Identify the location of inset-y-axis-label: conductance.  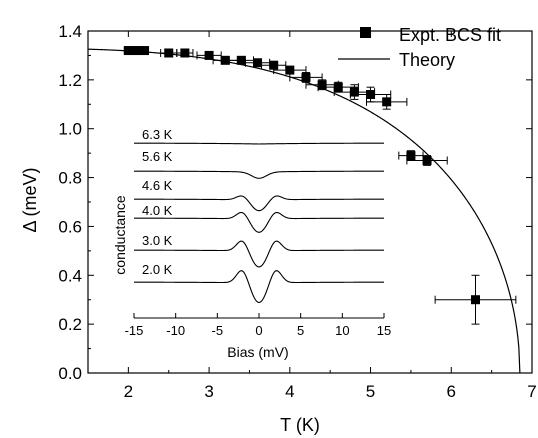
(120, 235).